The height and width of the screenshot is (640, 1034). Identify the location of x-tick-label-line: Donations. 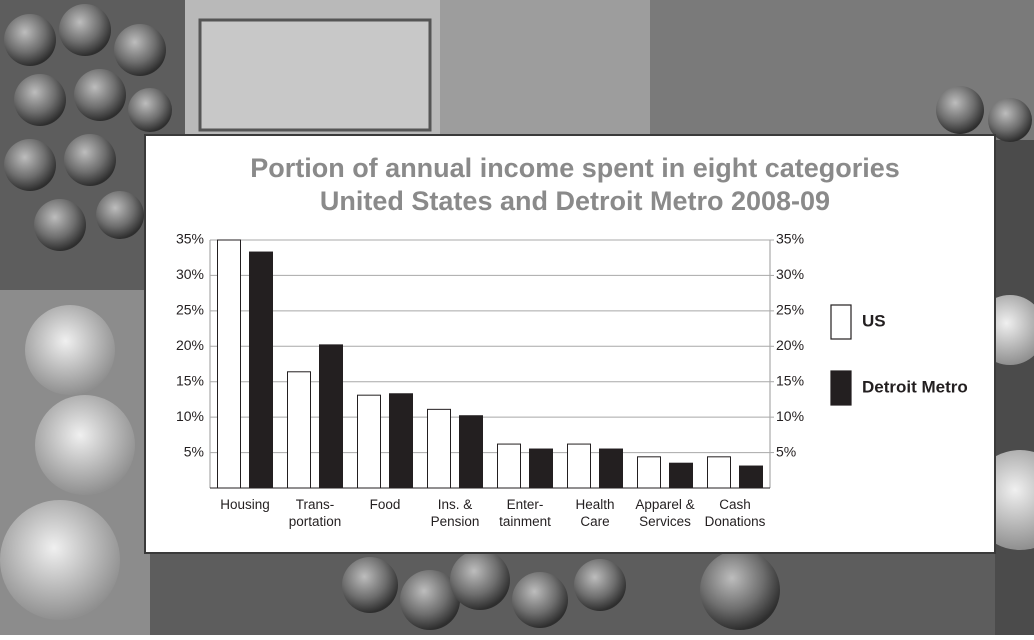
(735, 521).